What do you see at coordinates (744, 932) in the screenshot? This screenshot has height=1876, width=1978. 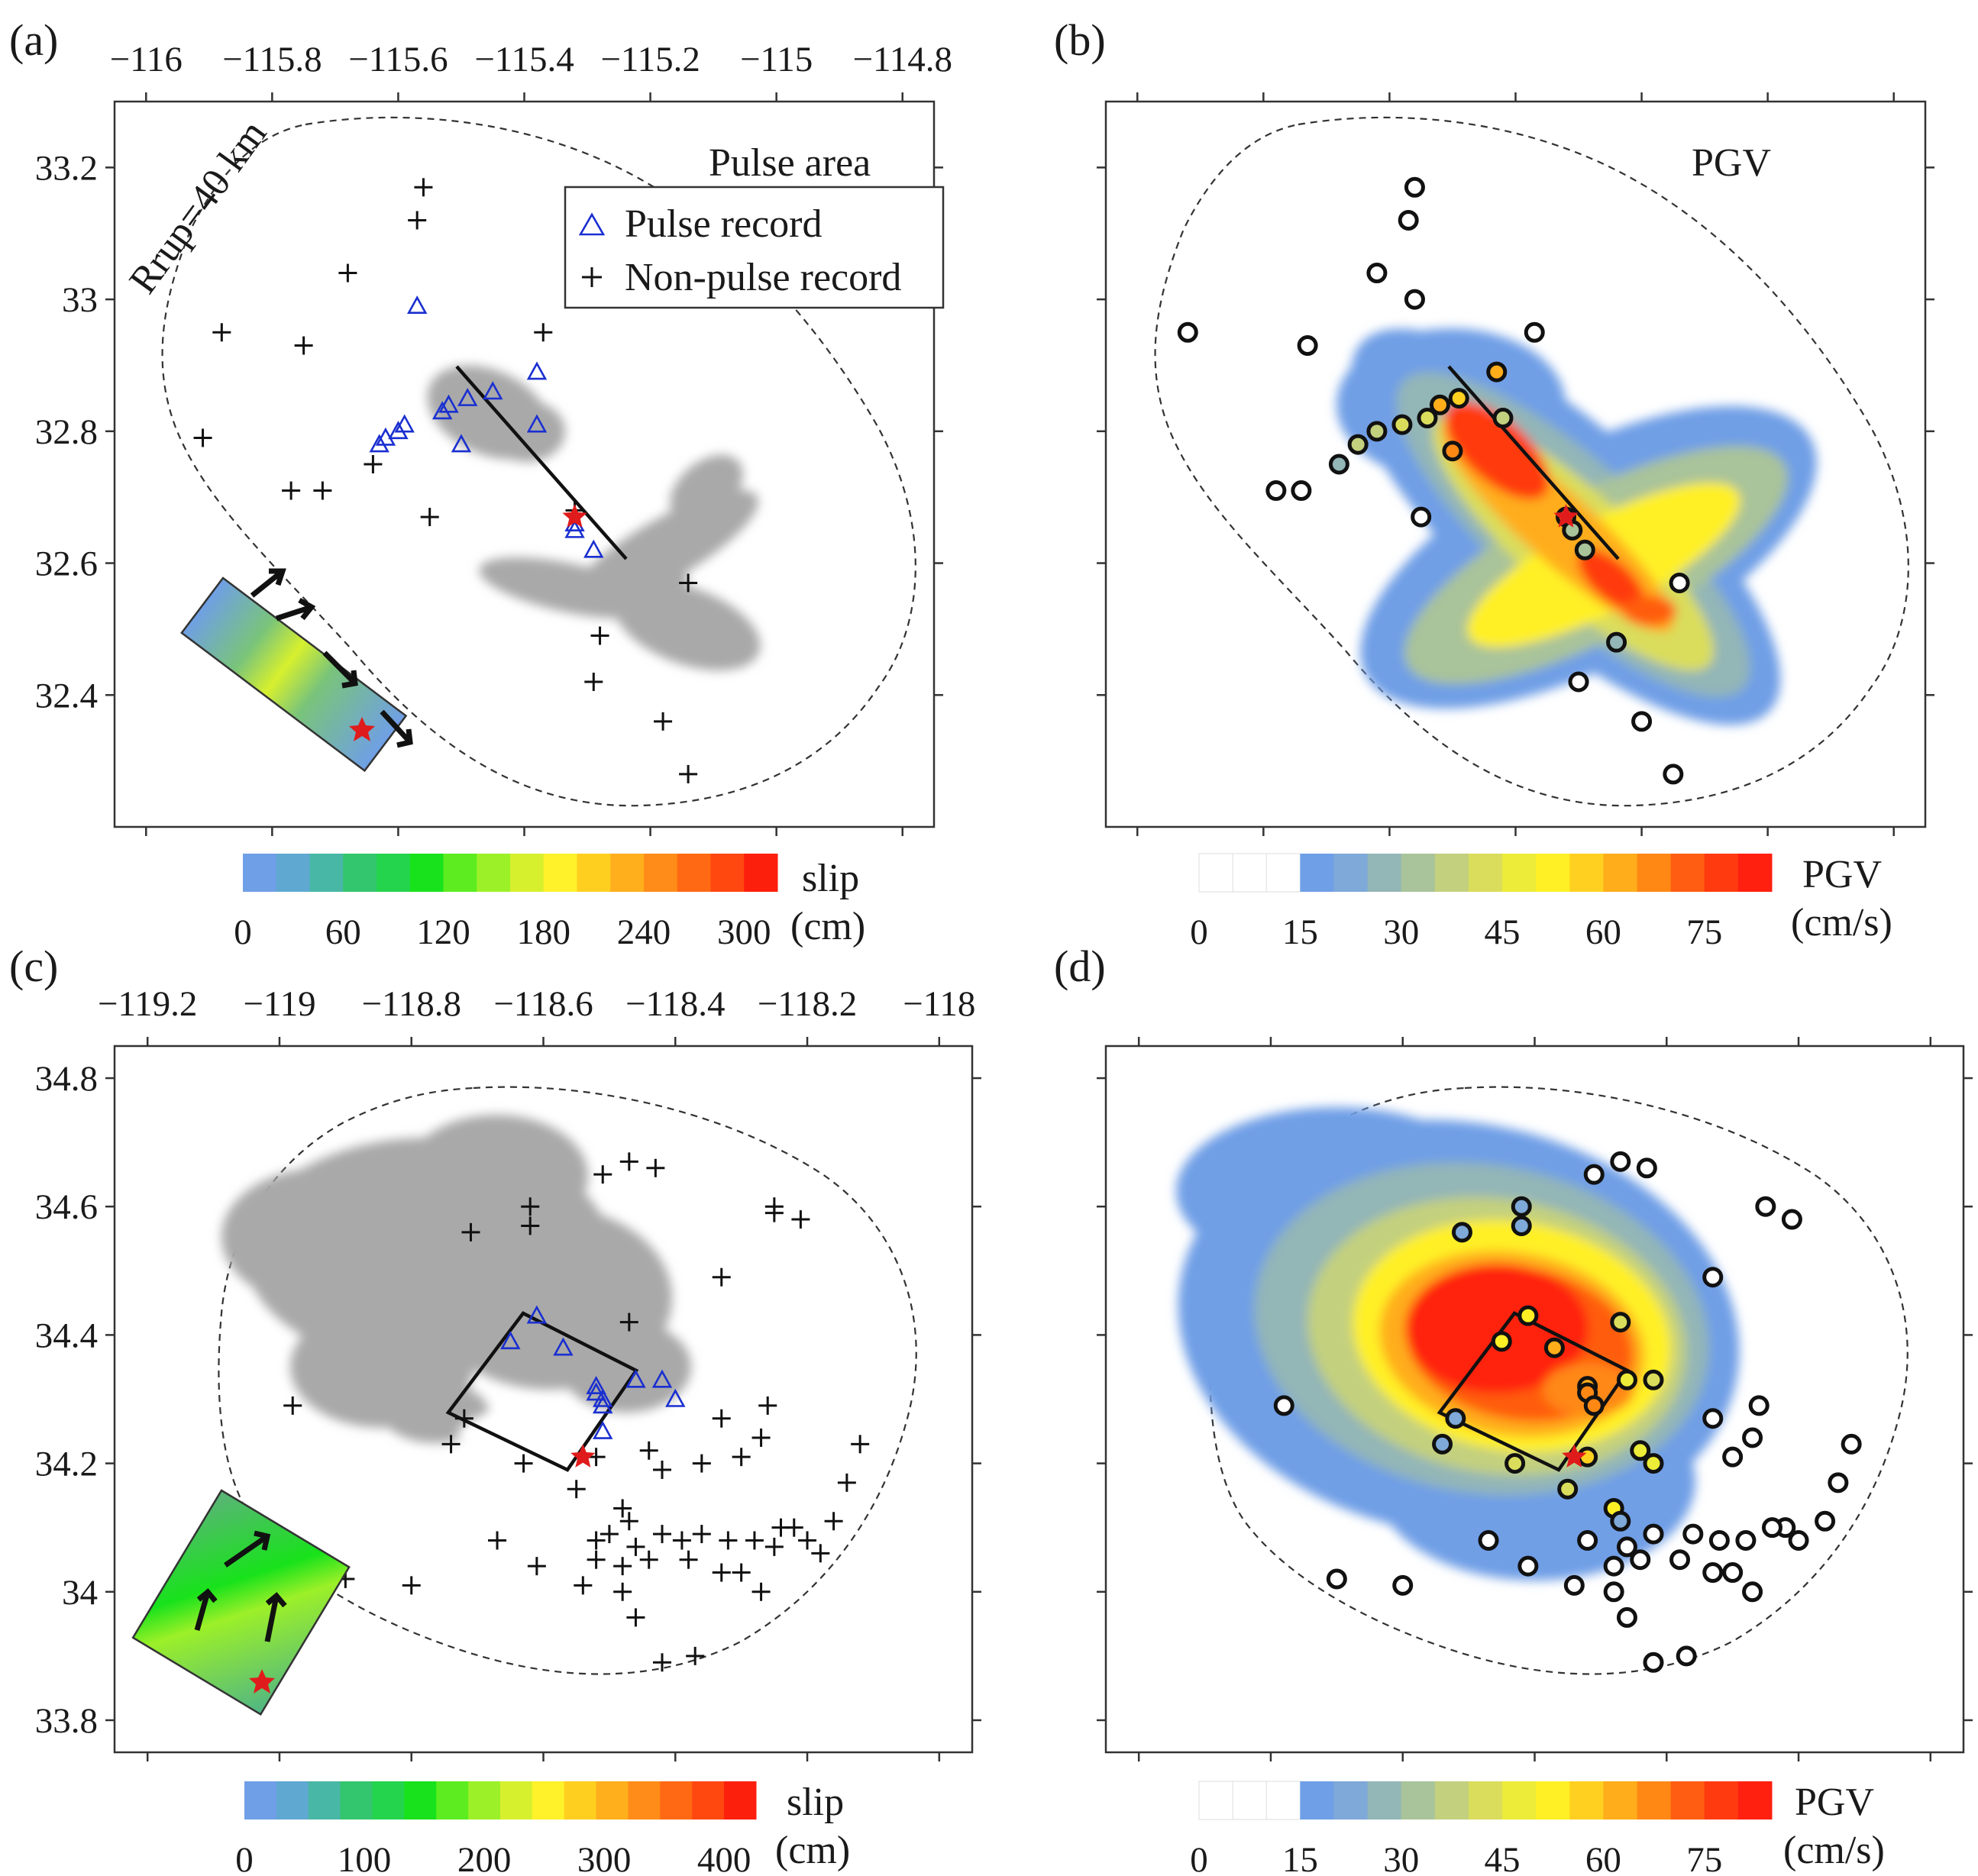 I see `colorbar-tick-label: 300` at bounding box center [744, 932].